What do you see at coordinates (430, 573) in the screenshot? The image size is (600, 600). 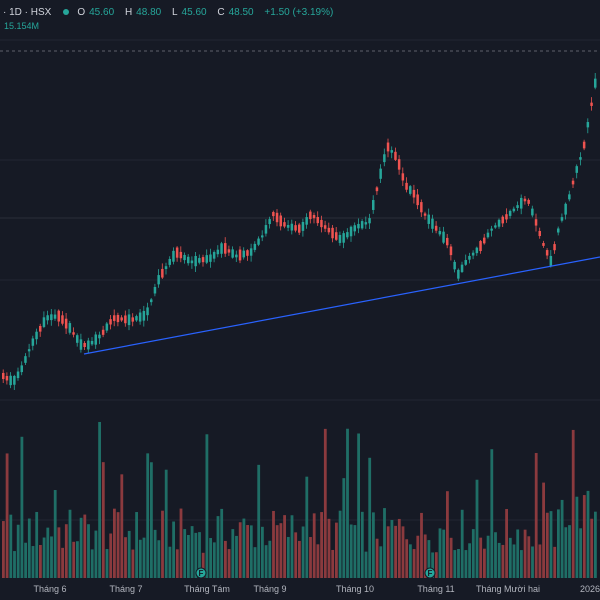 I see `event-badge: F` at bounding box center [430, 573].